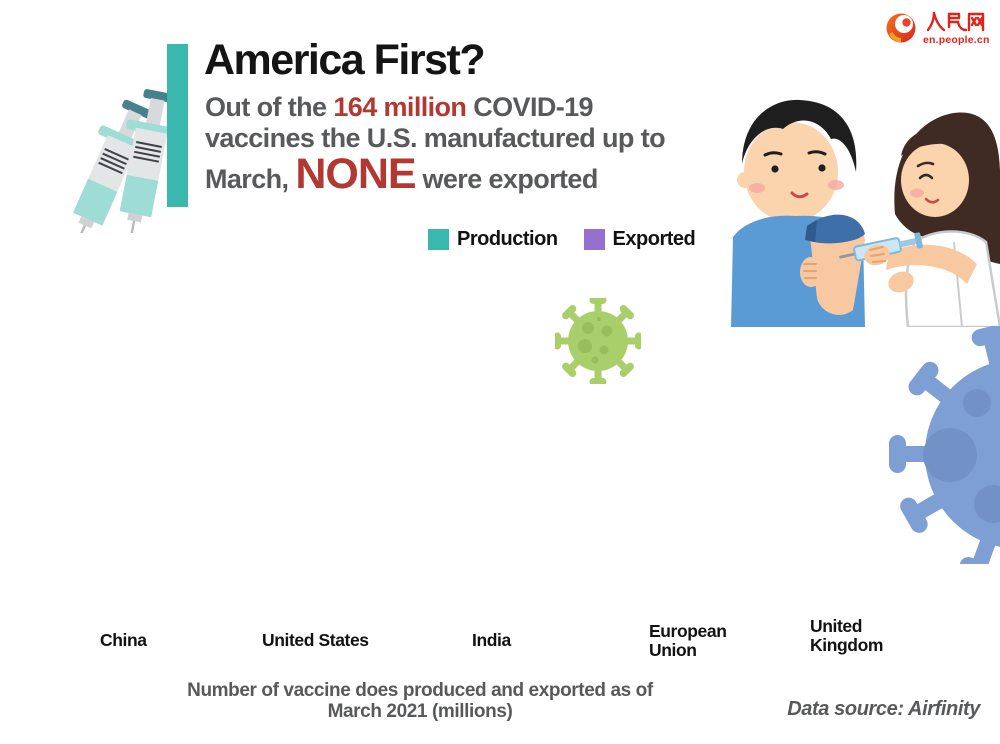  Describe the element at coordinates (956, 40) in the screenshot. I see `logo-url-text: en.people.cn` at that location.